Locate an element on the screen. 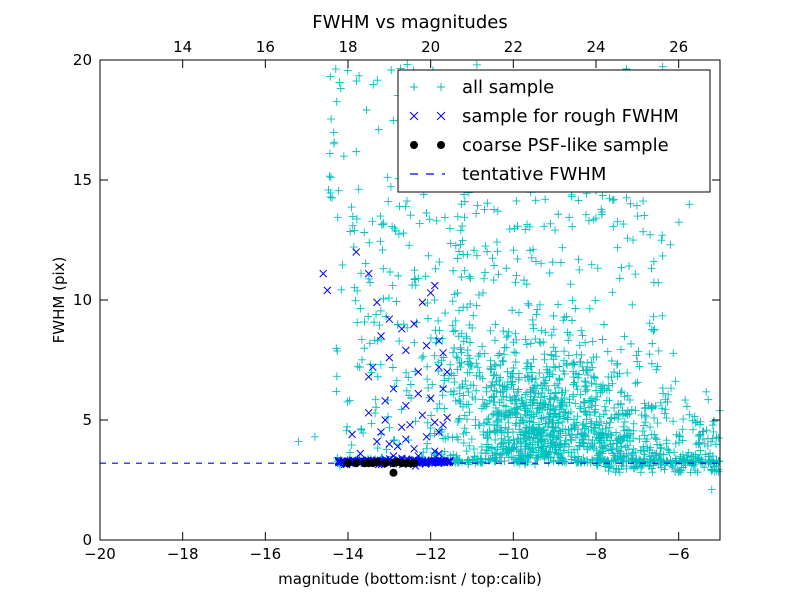 The image size is (800, 600). x-tick-label: −18 is located at coordinates (183, 554).